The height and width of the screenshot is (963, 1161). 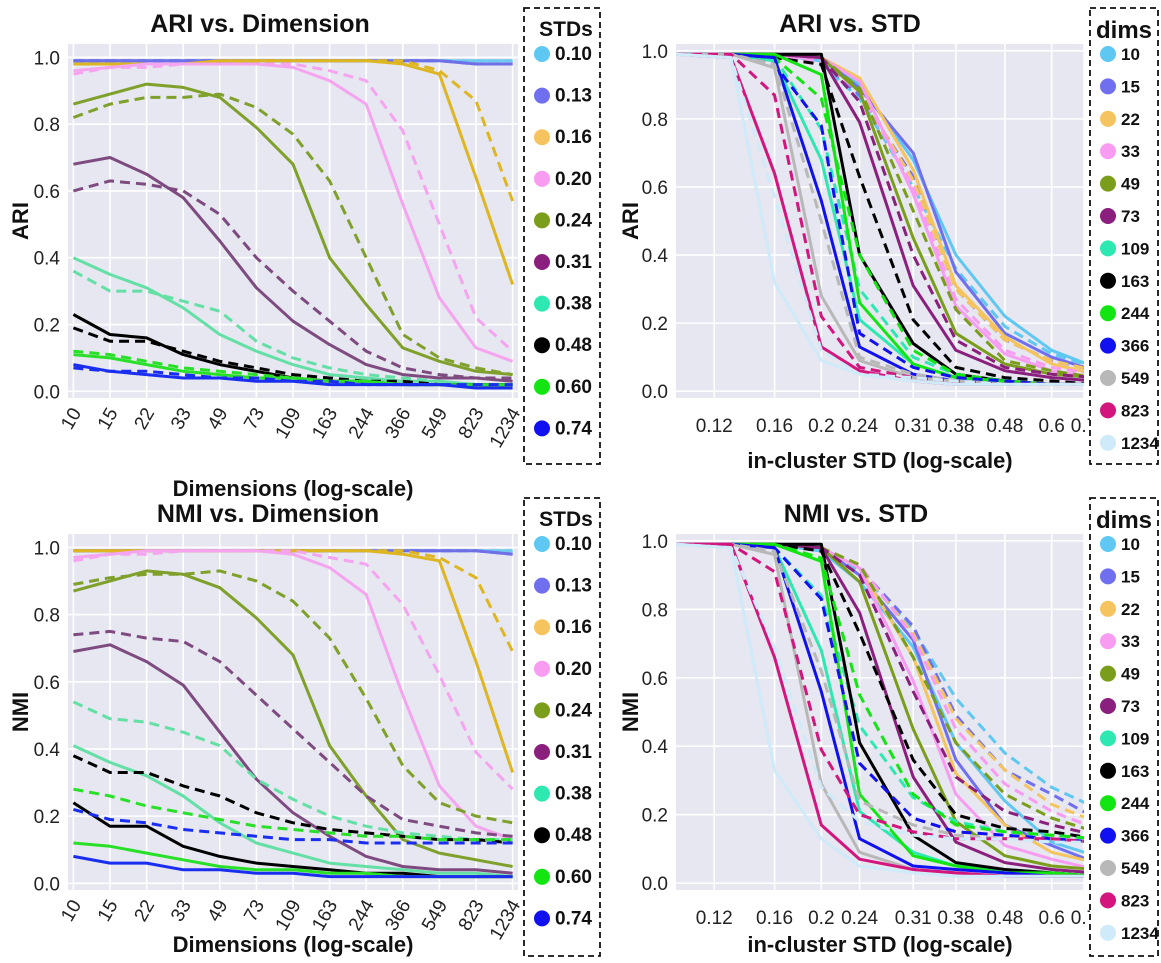 I want to click on series-line-549-dashed, so click(x=880, y=692).